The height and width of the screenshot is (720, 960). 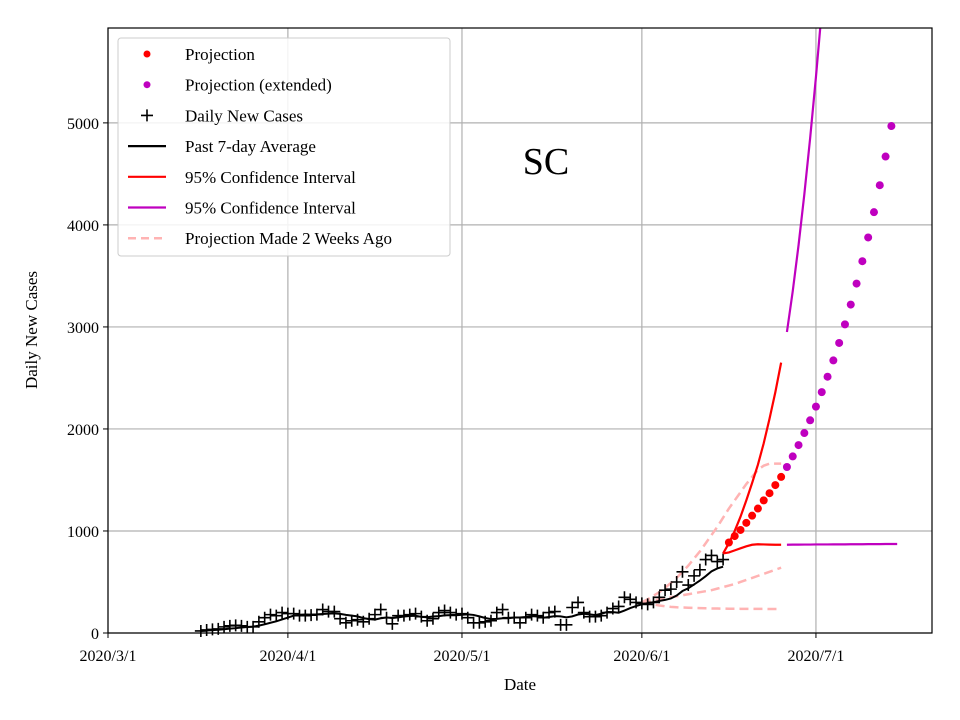 I want to click on legend-label: 95% Confidence Interval, so click(x=270, y=177).